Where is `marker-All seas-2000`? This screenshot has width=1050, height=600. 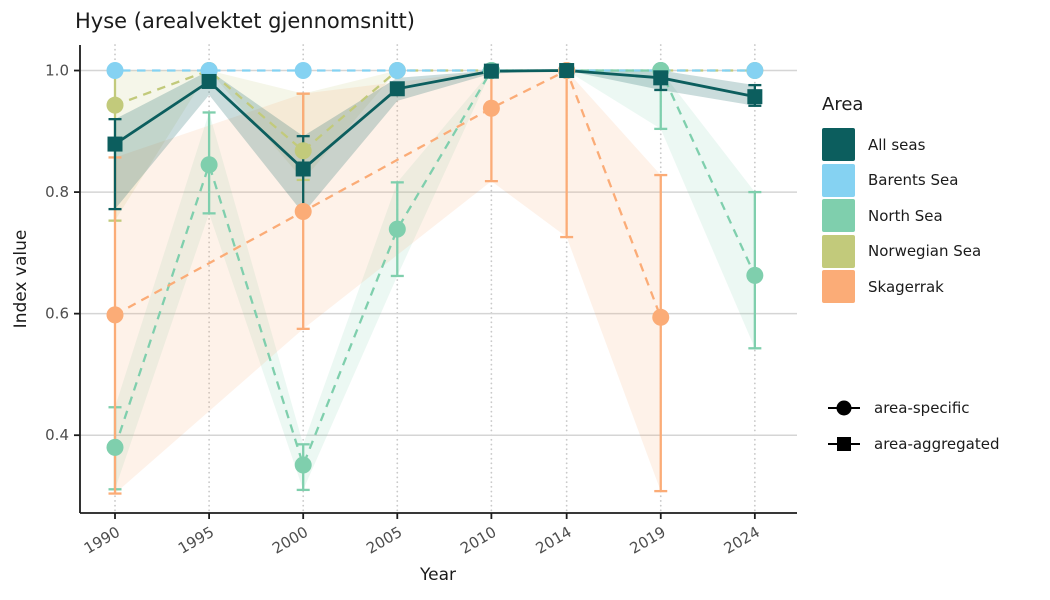
marker-All seas-2000 is located at coordinates (303, 169).